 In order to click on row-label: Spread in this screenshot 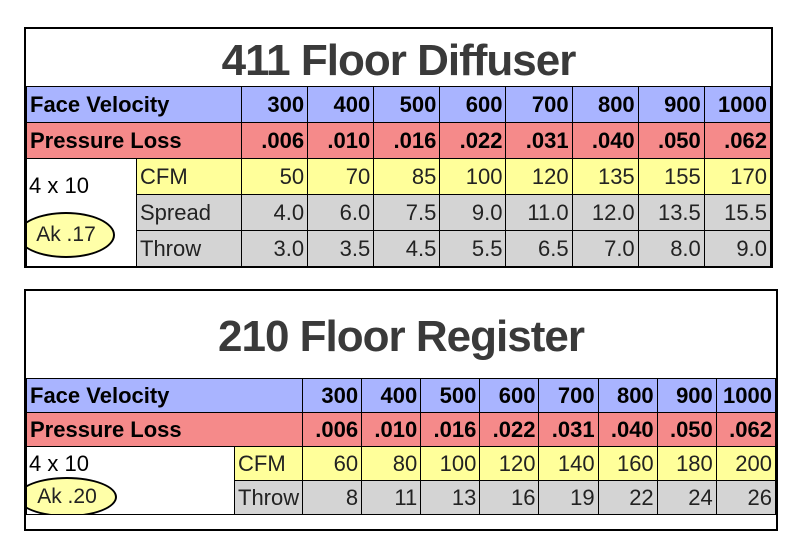, I will do `click(189, 212)`.